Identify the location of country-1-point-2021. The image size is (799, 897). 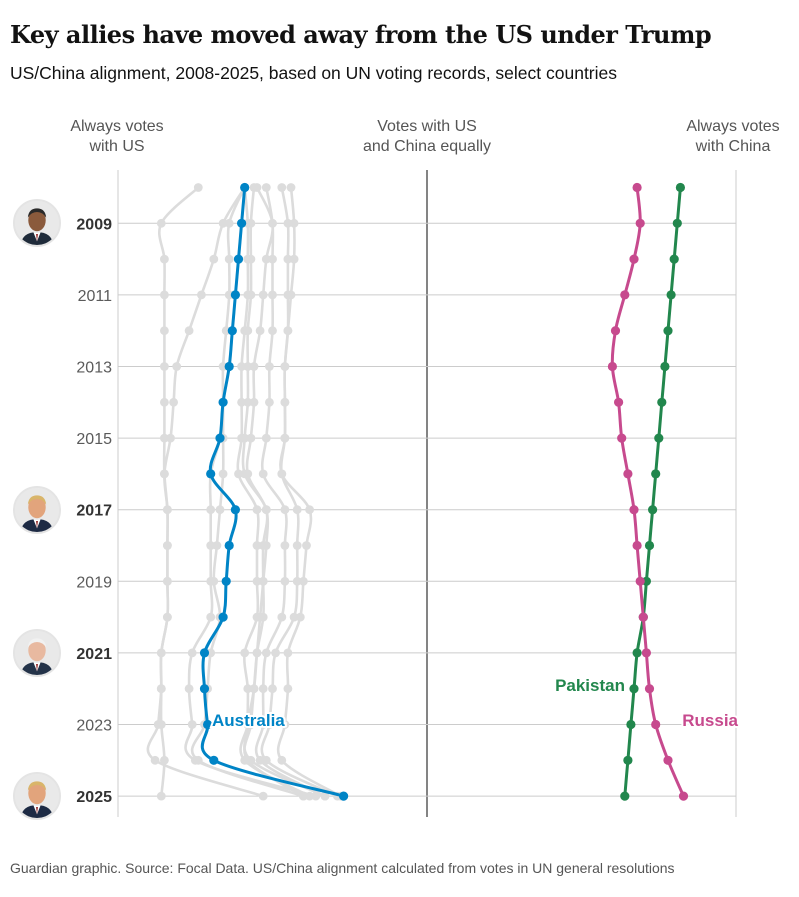
(161, 653).